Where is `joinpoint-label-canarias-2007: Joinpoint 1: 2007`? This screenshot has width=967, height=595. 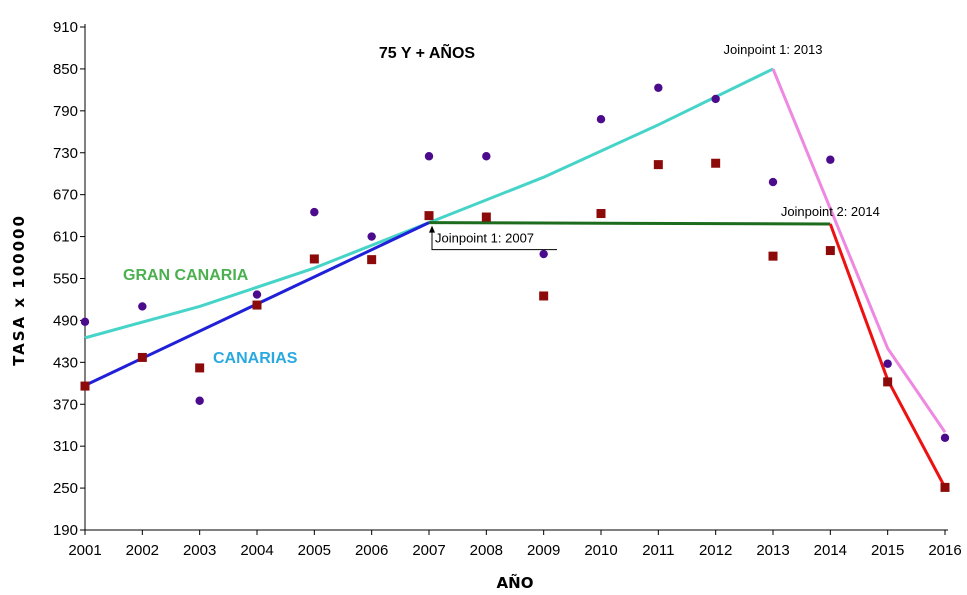
joinpoint-label-canarias-2007: Joinpoint 1: 2007 is located at coordinates (484, 238).